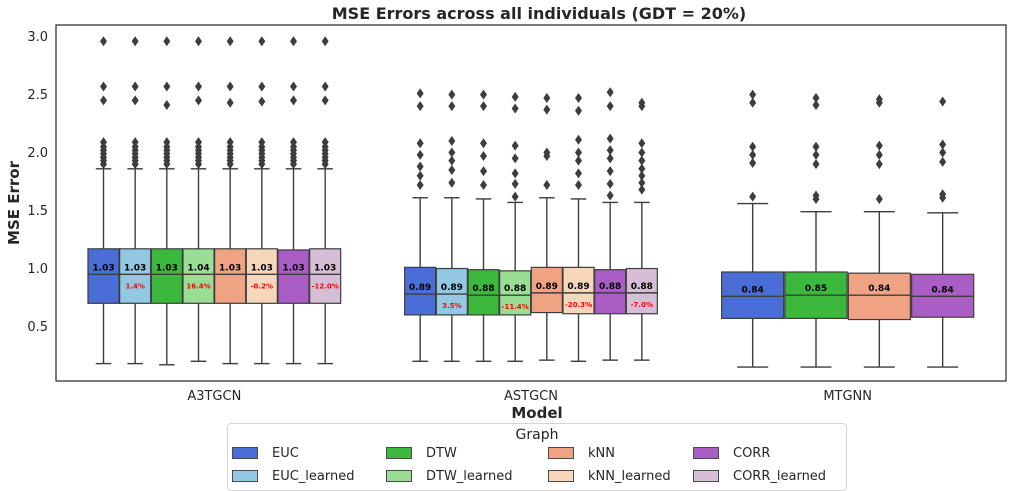 The width and height of the screenshot is (1009, 491). I want to click on mean-value-label: 0.85, so click(816, 289).